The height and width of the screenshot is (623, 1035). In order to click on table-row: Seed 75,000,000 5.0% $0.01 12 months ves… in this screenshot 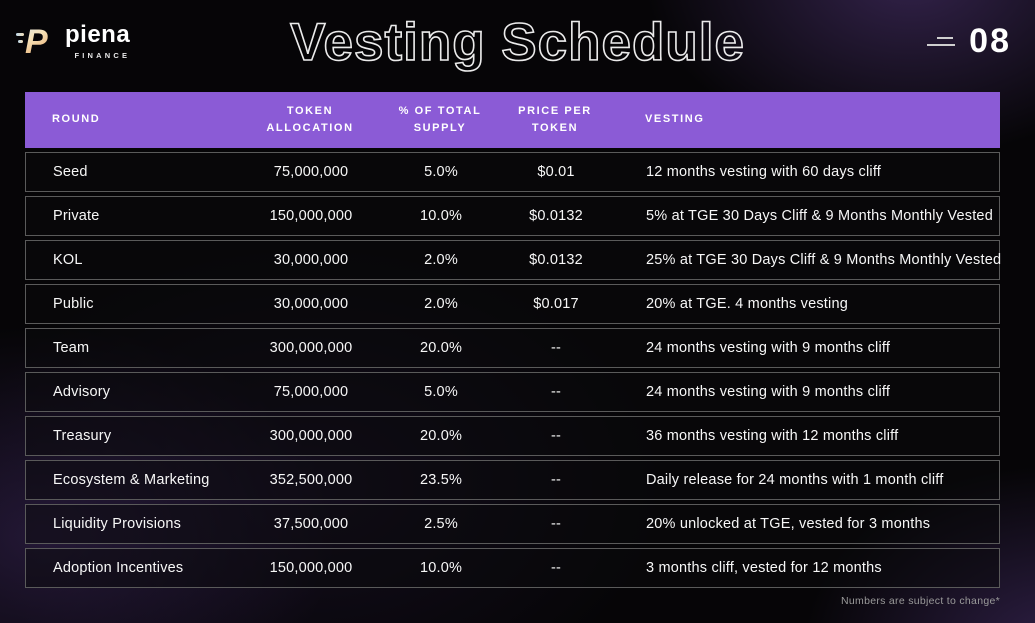, I will do `click(512, 172)`.